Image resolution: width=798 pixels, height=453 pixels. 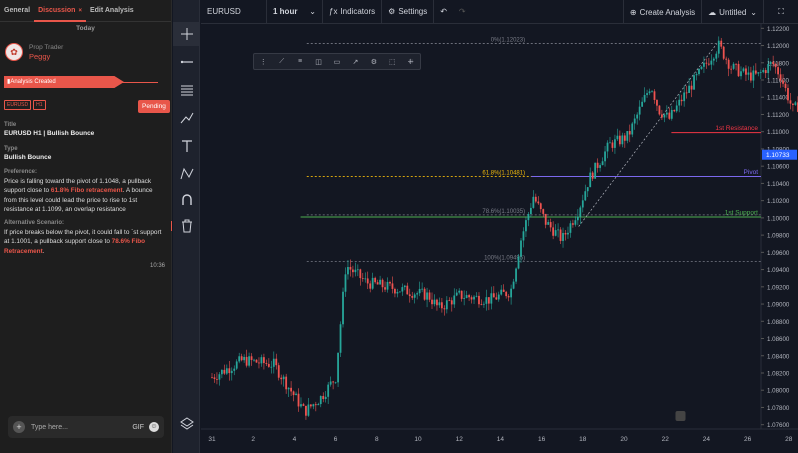 What do you see at coordinates (112, 11) in the screenshot?
I see `tab-edit-analysis: Edit Analysis` at bounding box center [112, 11].